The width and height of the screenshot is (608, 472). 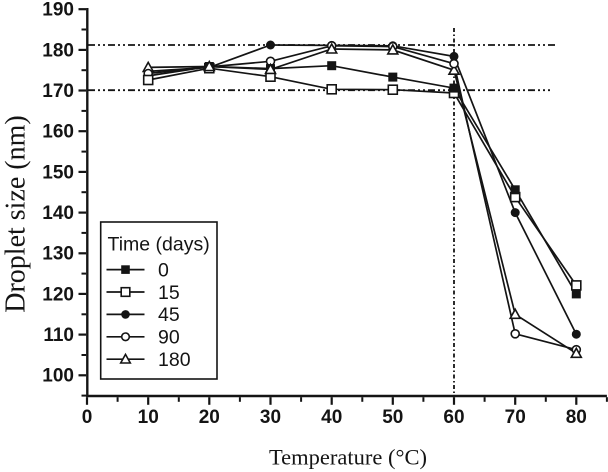 I want to click on svg-text: 15, so click(x=169, y=293).